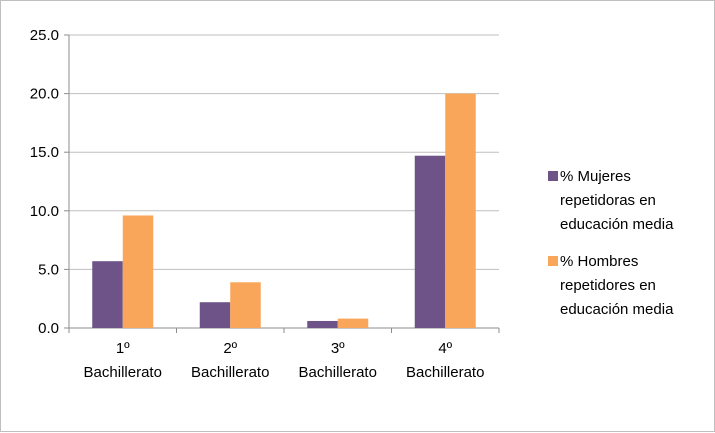 Image resolution: width=715 pixels, height=433 pixels. I want to click on y-tick-label: 25.0, so click(44, 35).